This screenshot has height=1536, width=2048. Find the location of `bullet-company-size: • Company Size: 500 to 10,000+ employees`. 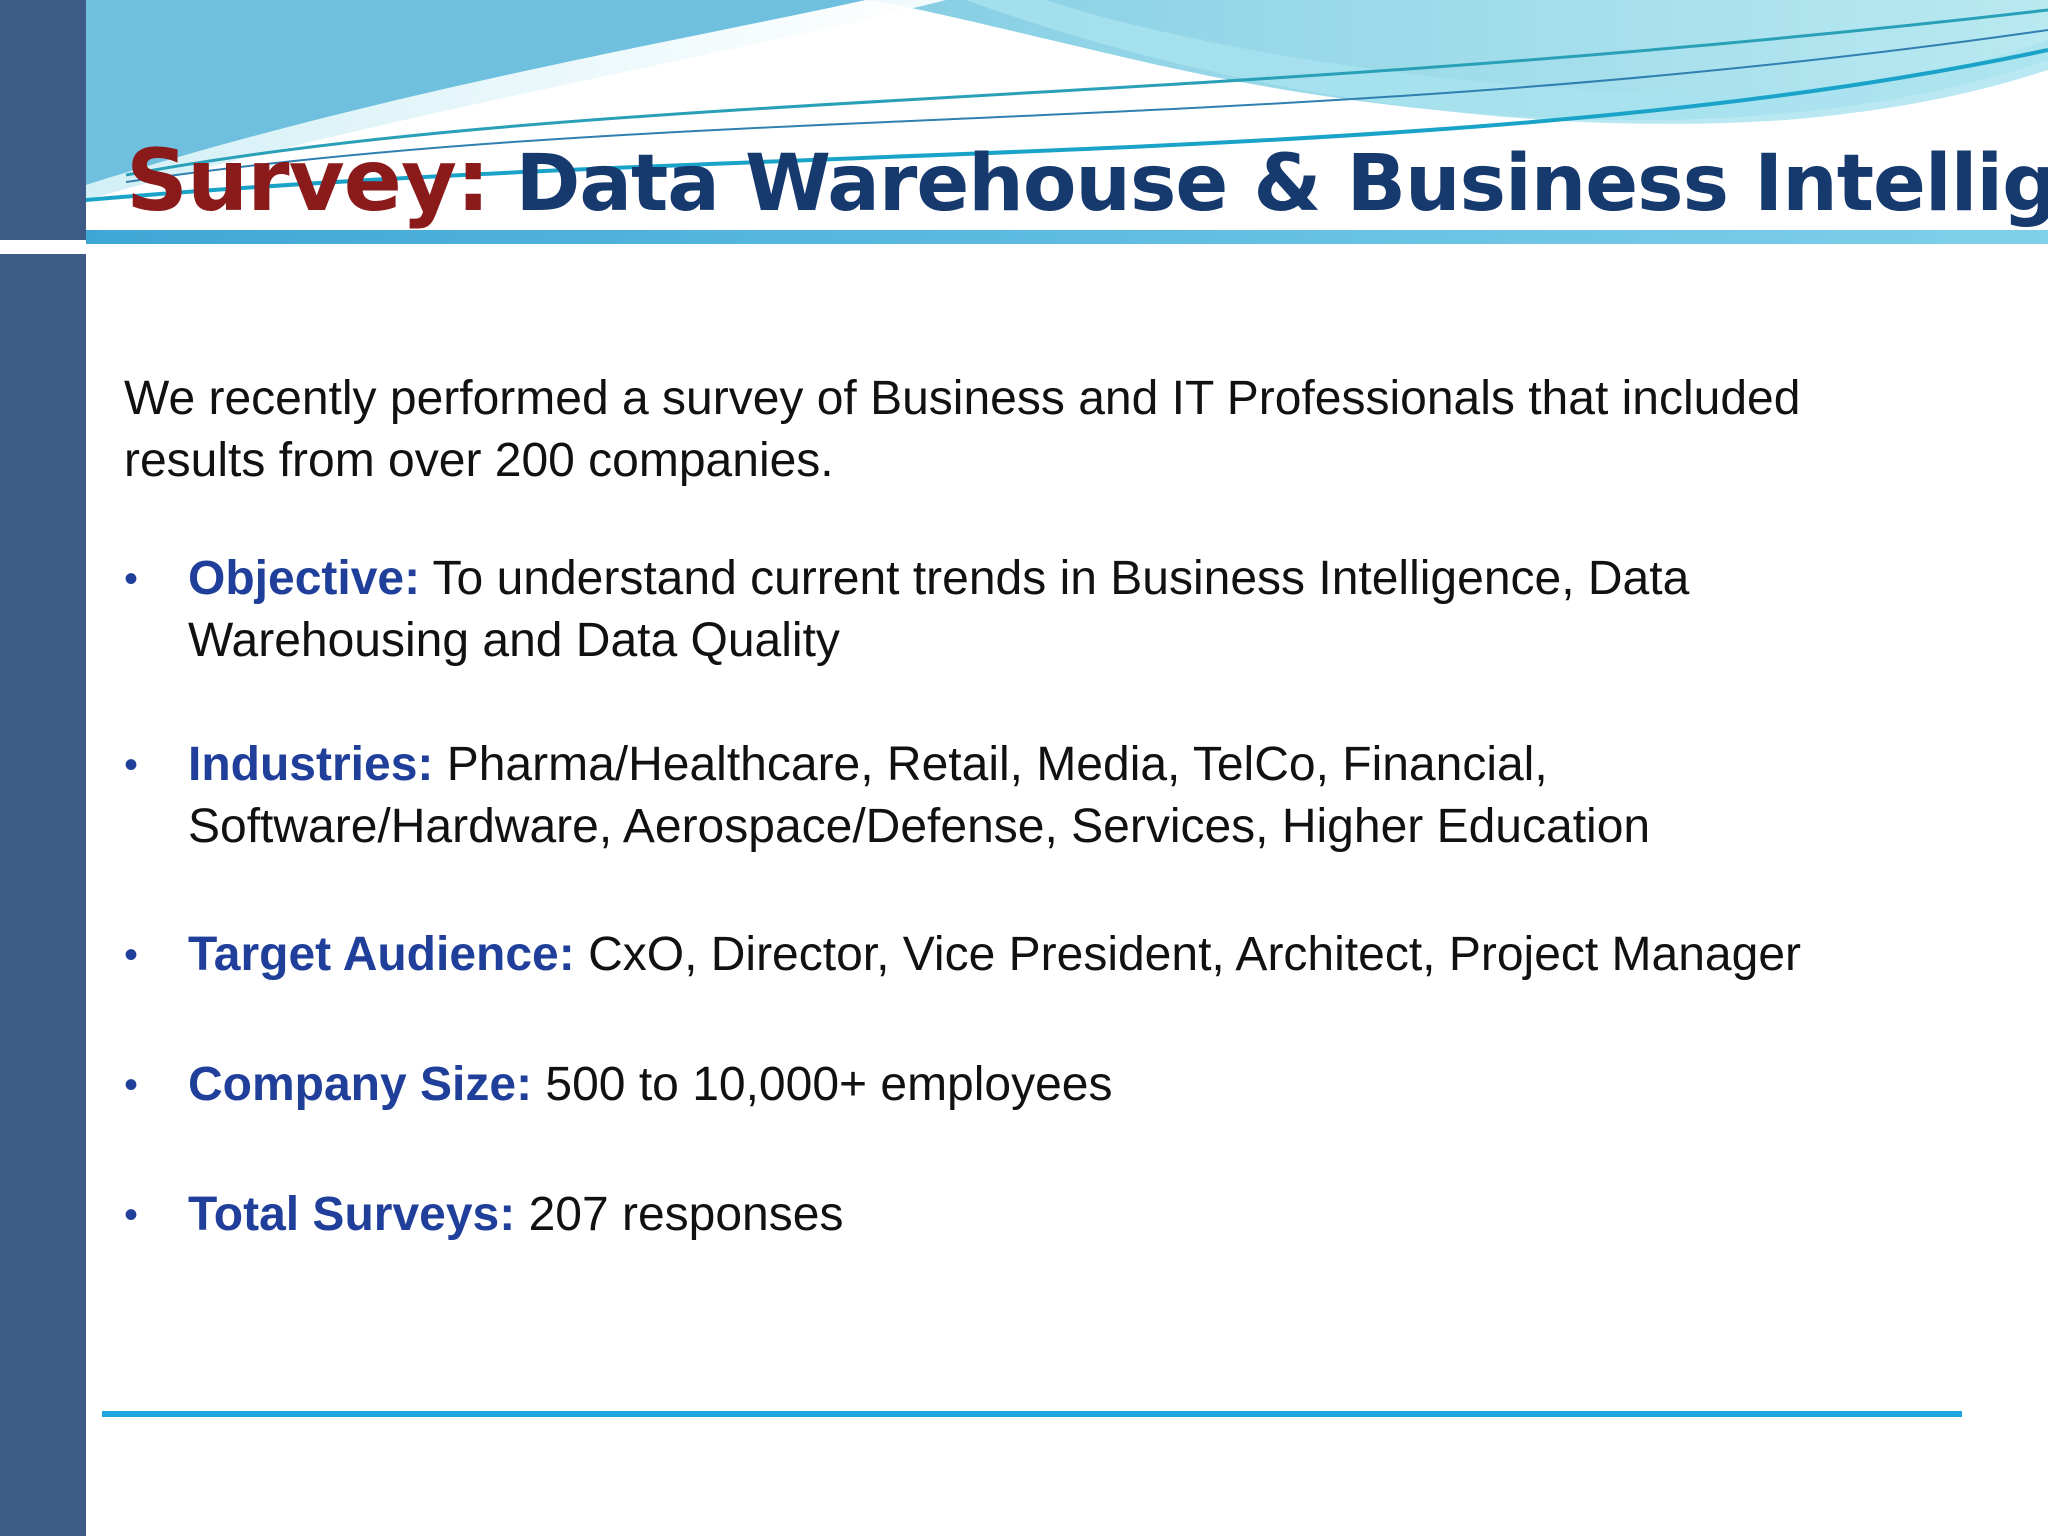

bullet-company-size: • Company Size: 500 to 10,000+ employees is located at coordinates (1039, 1085).